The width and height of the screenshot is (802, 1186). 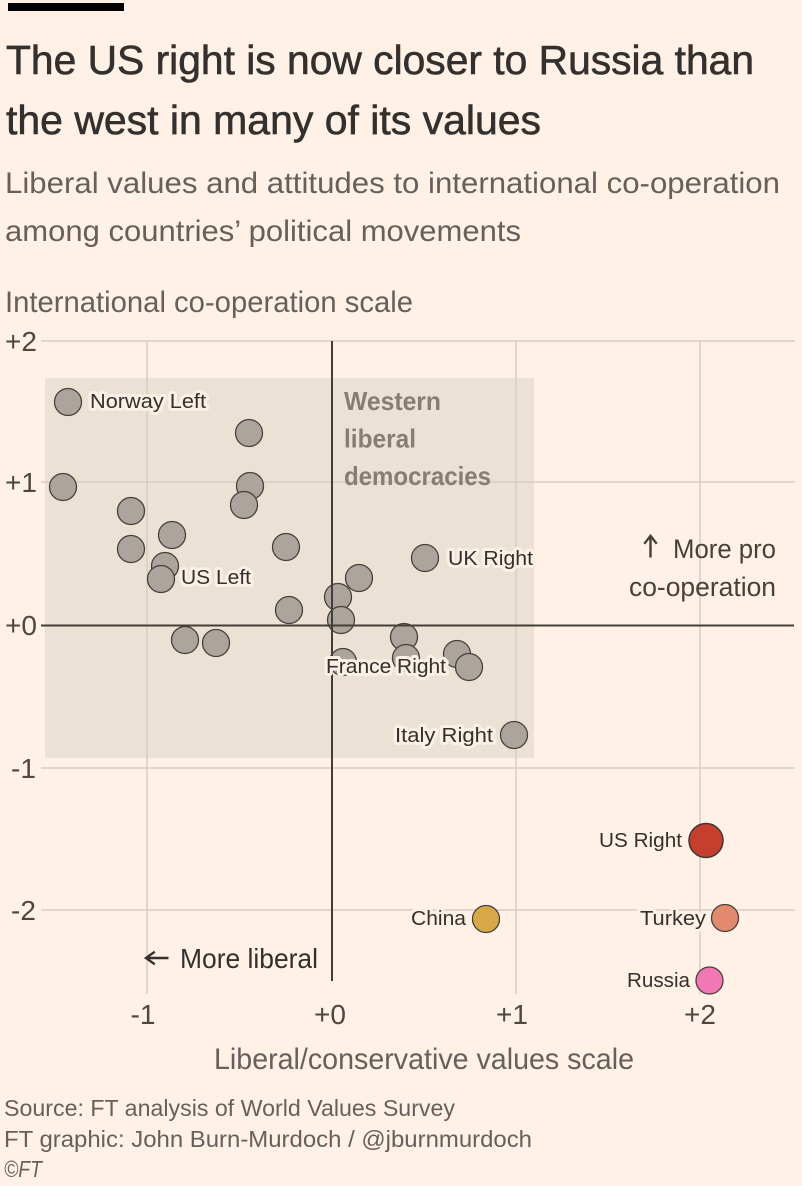 What do you see at coordinates (640, 841) in the screenshot?
I see `svg-text: US Right` at bounding box center [640, 841].